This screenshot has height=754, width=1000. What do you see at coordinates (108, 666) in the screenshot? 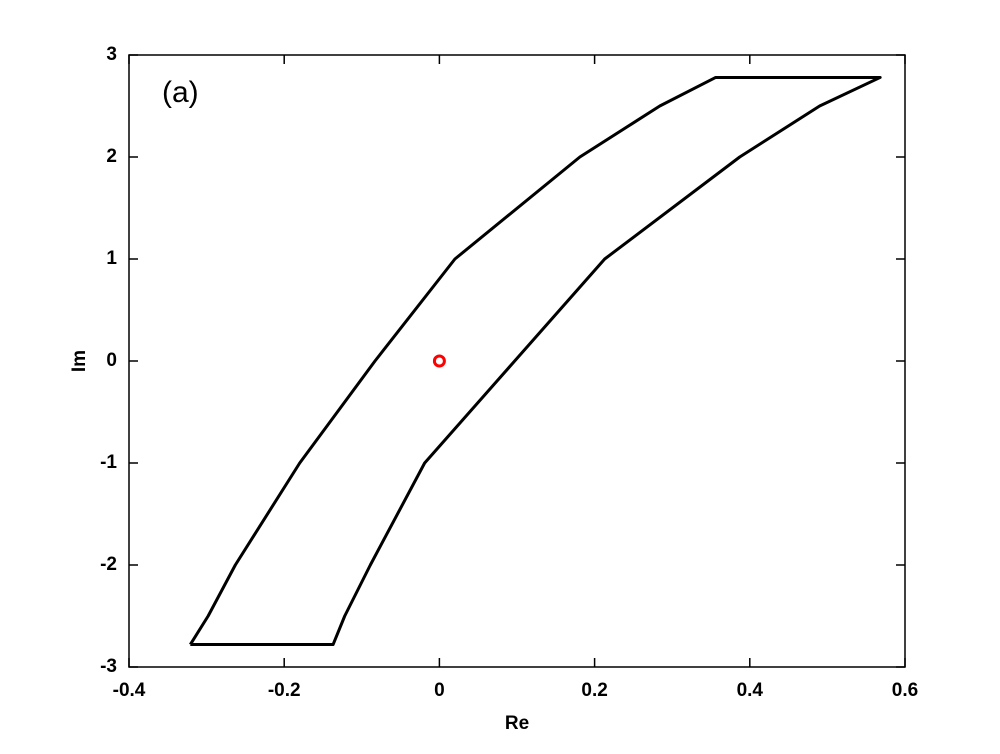
I see `y-tick-label: -3` at bounding box center [108, 666].